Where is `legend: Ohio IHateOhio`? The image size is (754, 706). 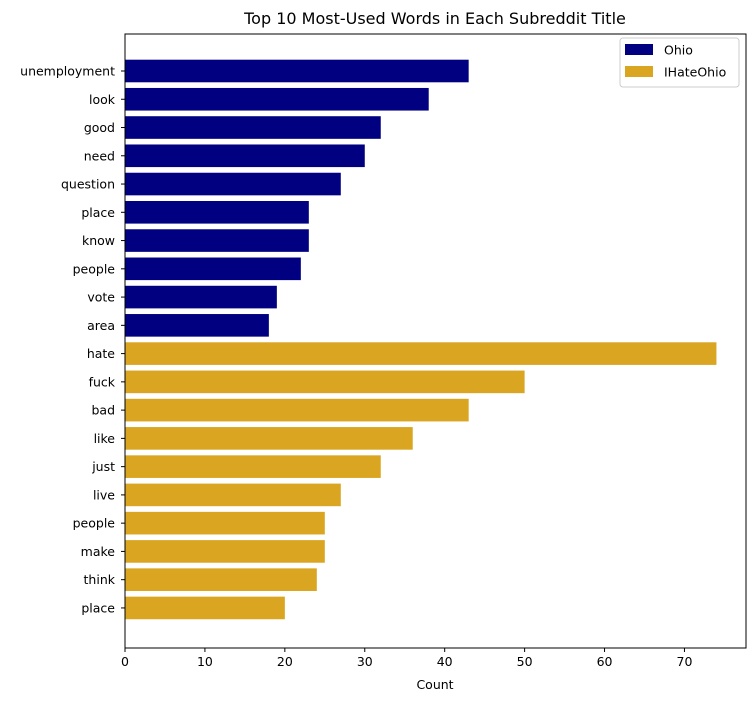
legend: Ohio IHateOhio is located at coordinates (679, 62).